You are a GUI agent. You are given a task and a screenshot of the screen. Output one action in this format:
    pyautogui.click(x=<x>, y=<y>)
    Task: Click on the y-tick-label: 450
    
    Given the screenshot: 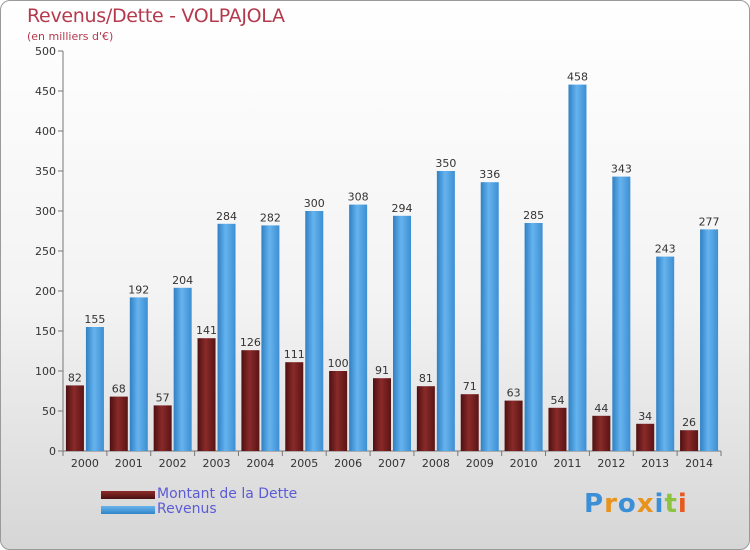 What is the action you would take?
    pyautogui.click(x=45, y=91)
    